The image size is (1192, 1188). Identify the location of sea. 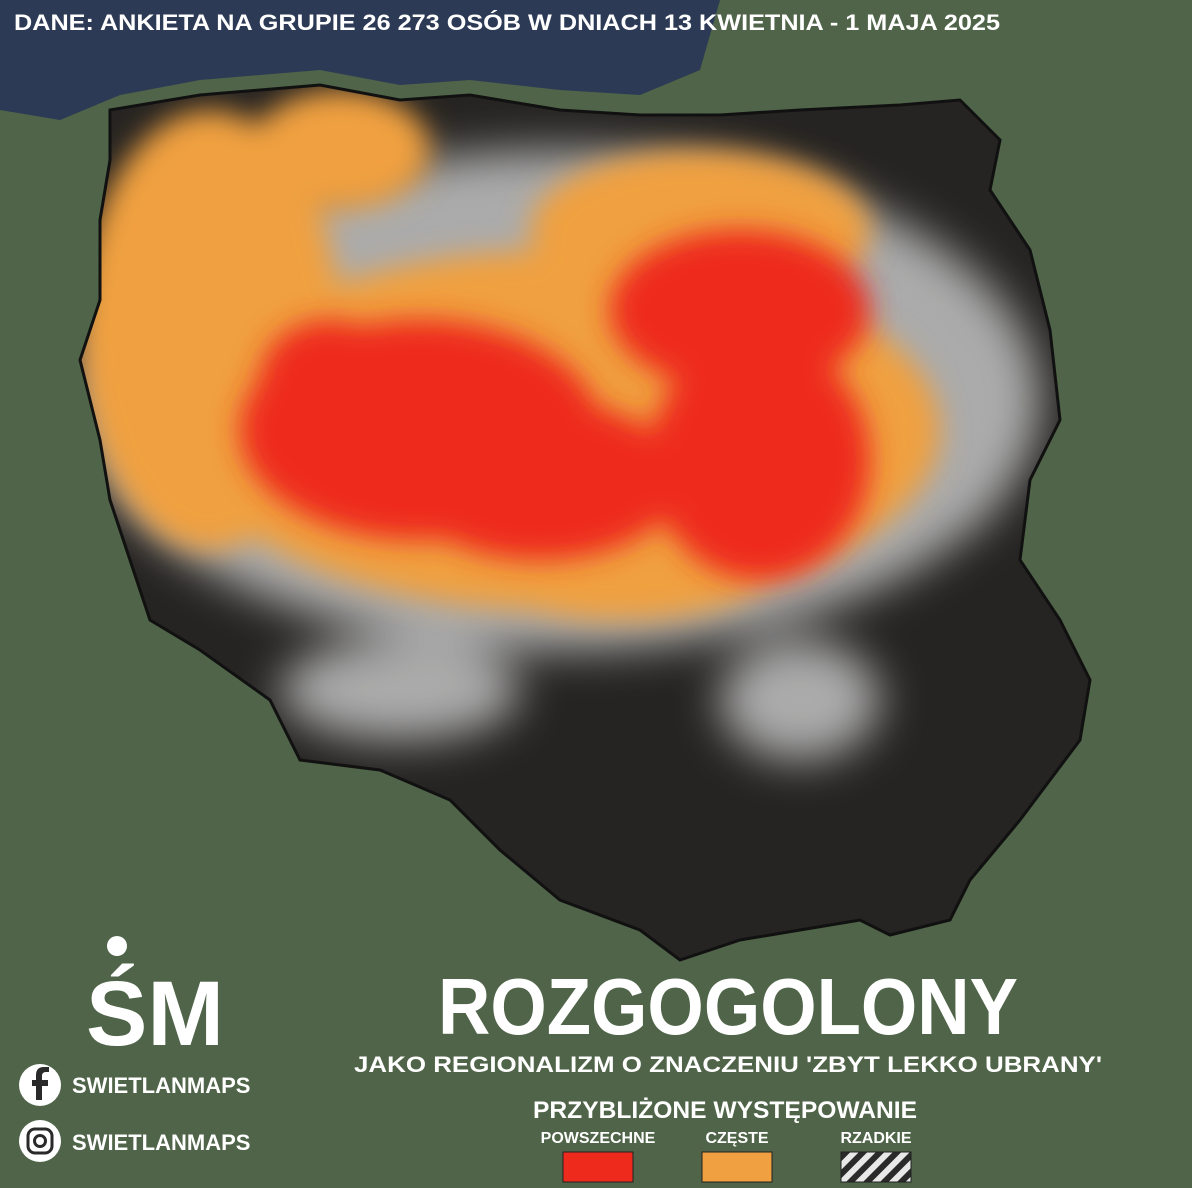
(360, 60).